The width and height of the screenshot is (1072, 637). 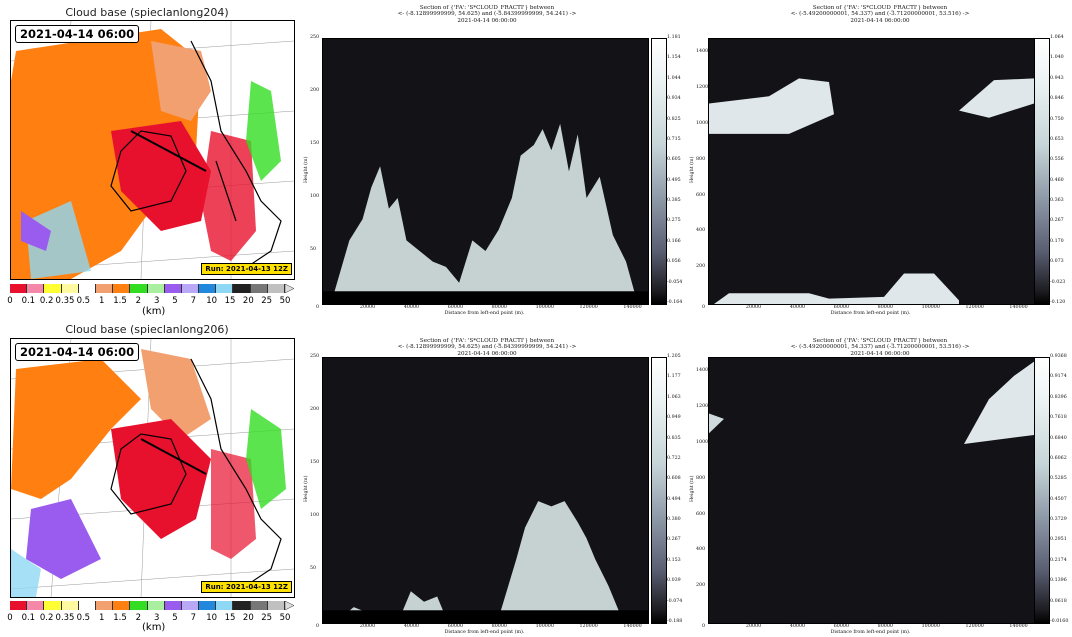 I want to click on colorbar-tick-label: 0.943, so click(x=1057, y=78).